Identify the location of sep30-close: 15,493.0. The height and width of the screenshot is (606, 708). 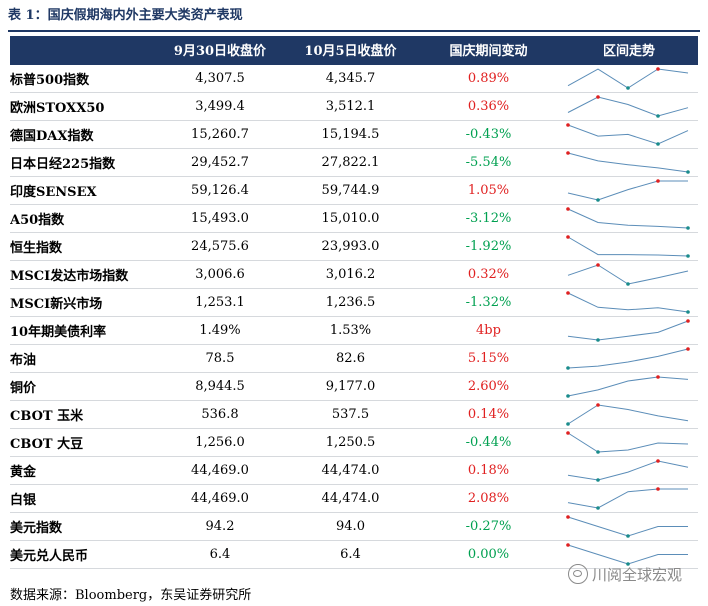
(220, 218).